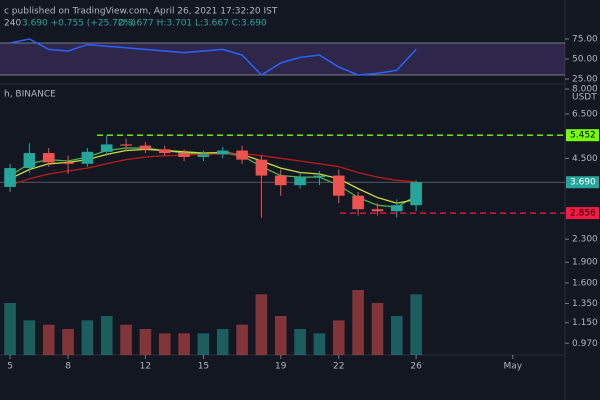 Image resolution: width=600 pixels, height=400 pixels. What do you see at coordinates (30, 95) in the screenshot?
I see `symbol: h, BINANCE` at bounding box center [30, 95].